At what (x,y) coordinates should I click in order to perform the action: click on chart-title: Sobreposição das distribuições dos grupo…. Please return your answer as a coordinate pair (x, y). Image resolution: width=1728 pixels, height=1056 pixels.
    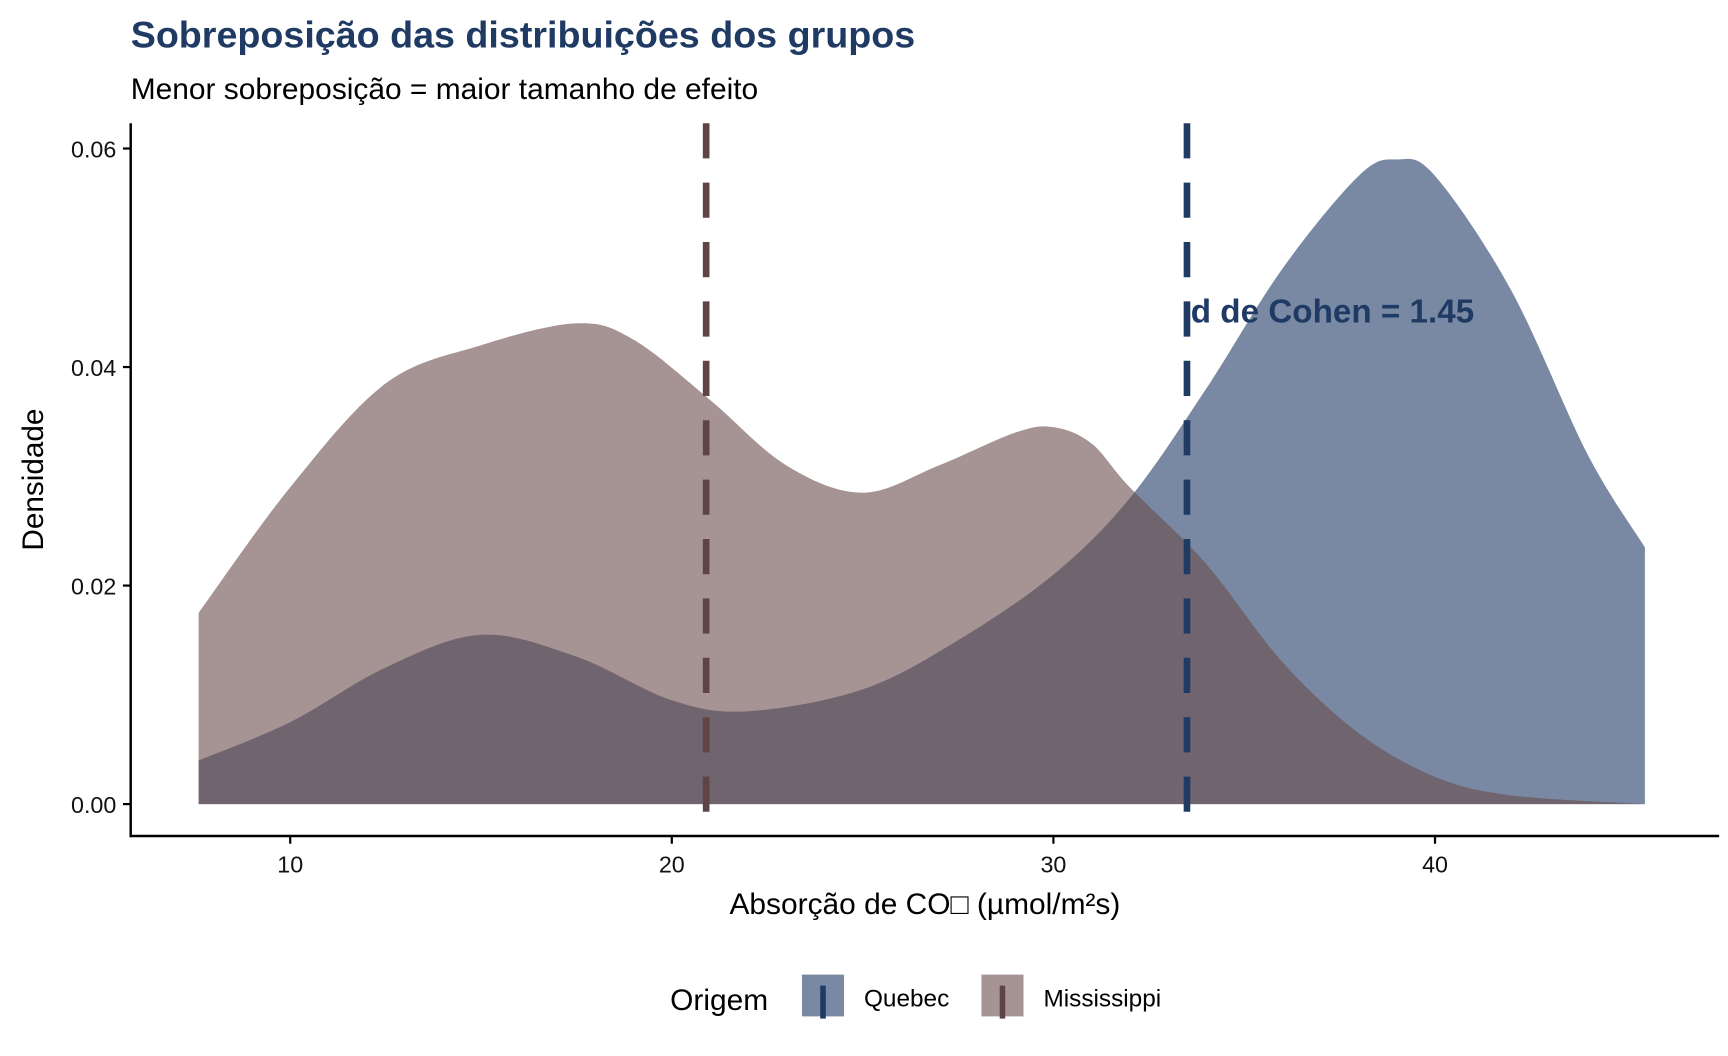
    Looking at the image, I should click on (523, 34).